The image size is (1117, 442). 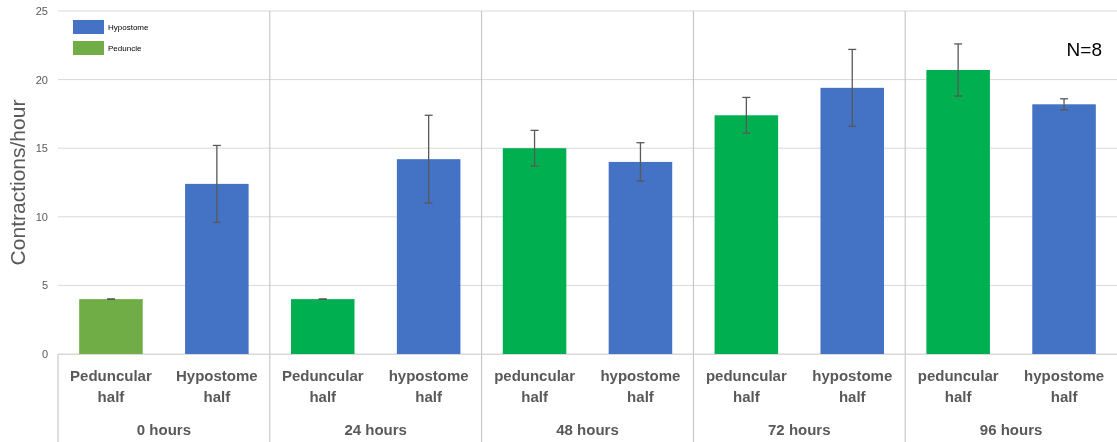 What do you see at coordinates (125, 48) in the screenshot?
I see `legend-label: Peduncle` at bounding box center [125, 48].